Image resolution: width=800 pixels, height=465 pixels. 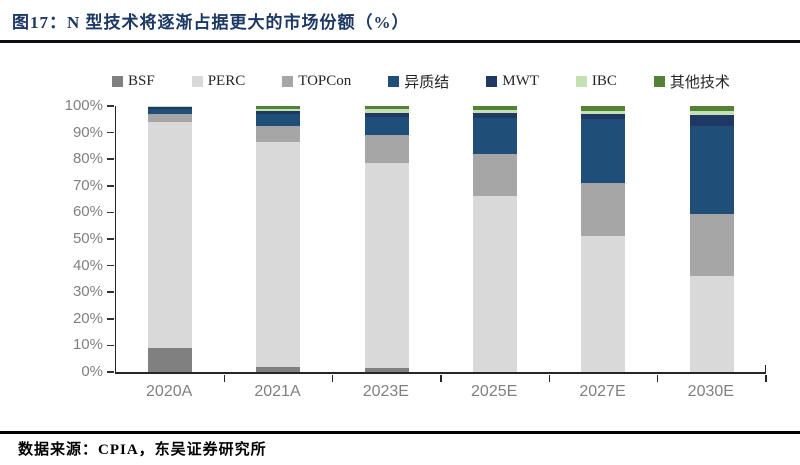 What do you see at coordinates (226, 80) in the screenshot?
I see `legend-label: PERC` at bounding box center [226, 80].